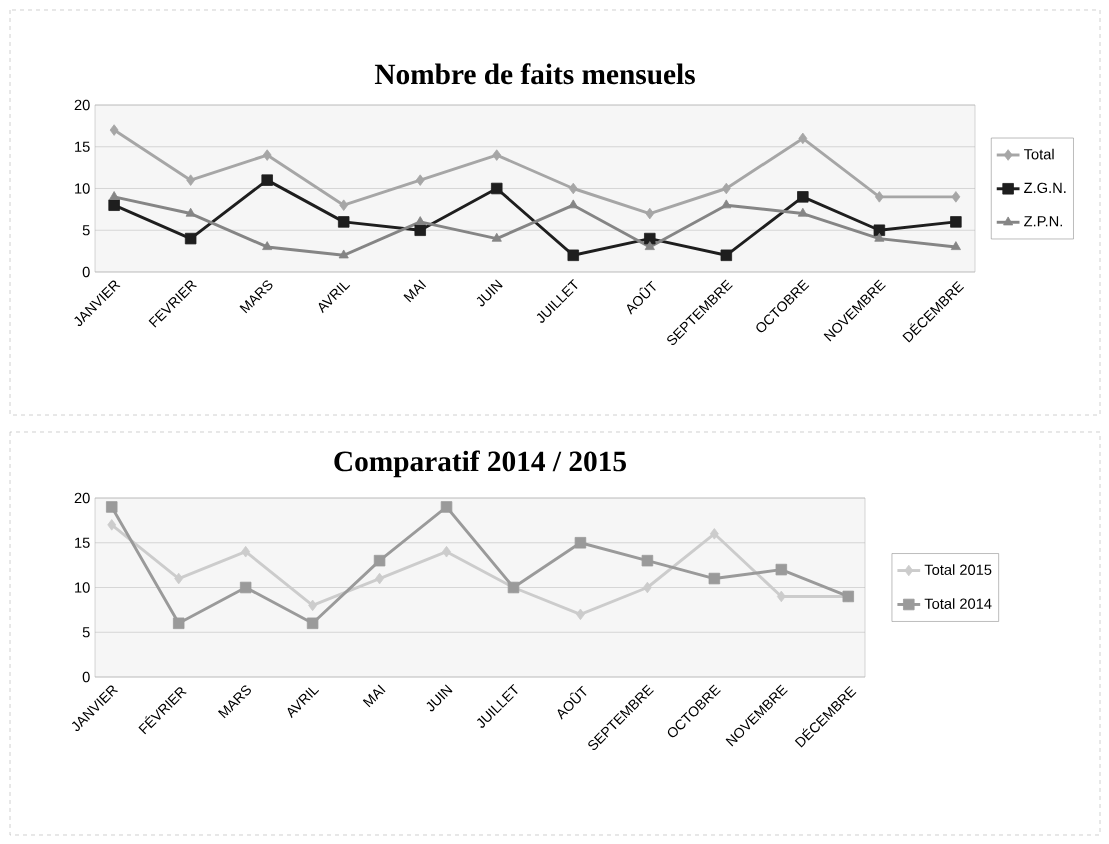 The height and width of the screenshot is (844, 1109). What do you see at coordinates (1045, 188) in the screenshot?
I see `legend-label: Z.G.N.` at bounding box center [1045, 188].